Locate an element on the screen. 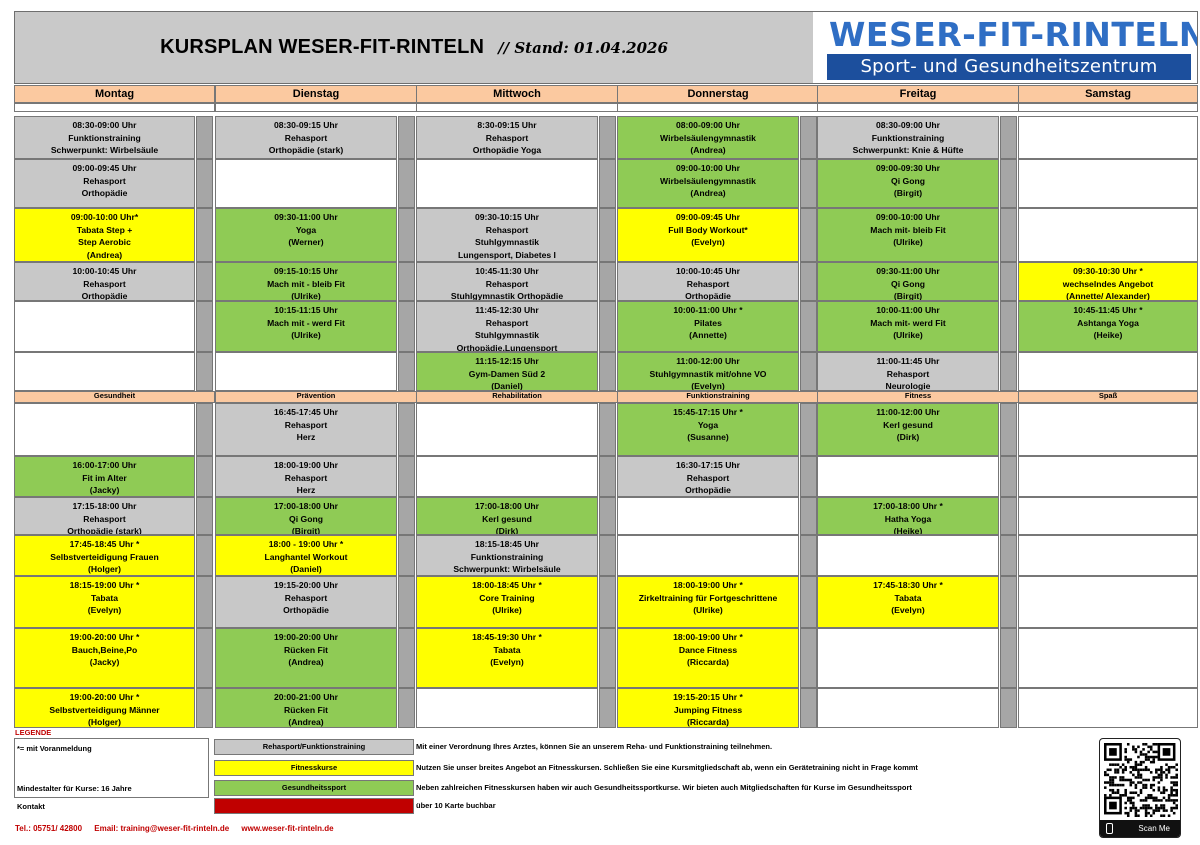 The image size is (1200, 845). course-time: 08:30-09:15 Uhr is located at coordinates (305, 125).